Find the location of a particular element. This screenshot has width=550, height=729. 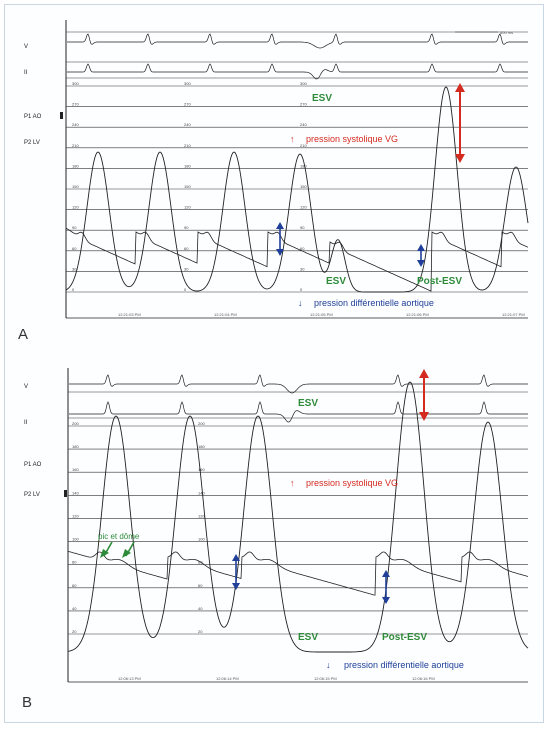

tick-label: 80 is located at coordinates (74, 562).